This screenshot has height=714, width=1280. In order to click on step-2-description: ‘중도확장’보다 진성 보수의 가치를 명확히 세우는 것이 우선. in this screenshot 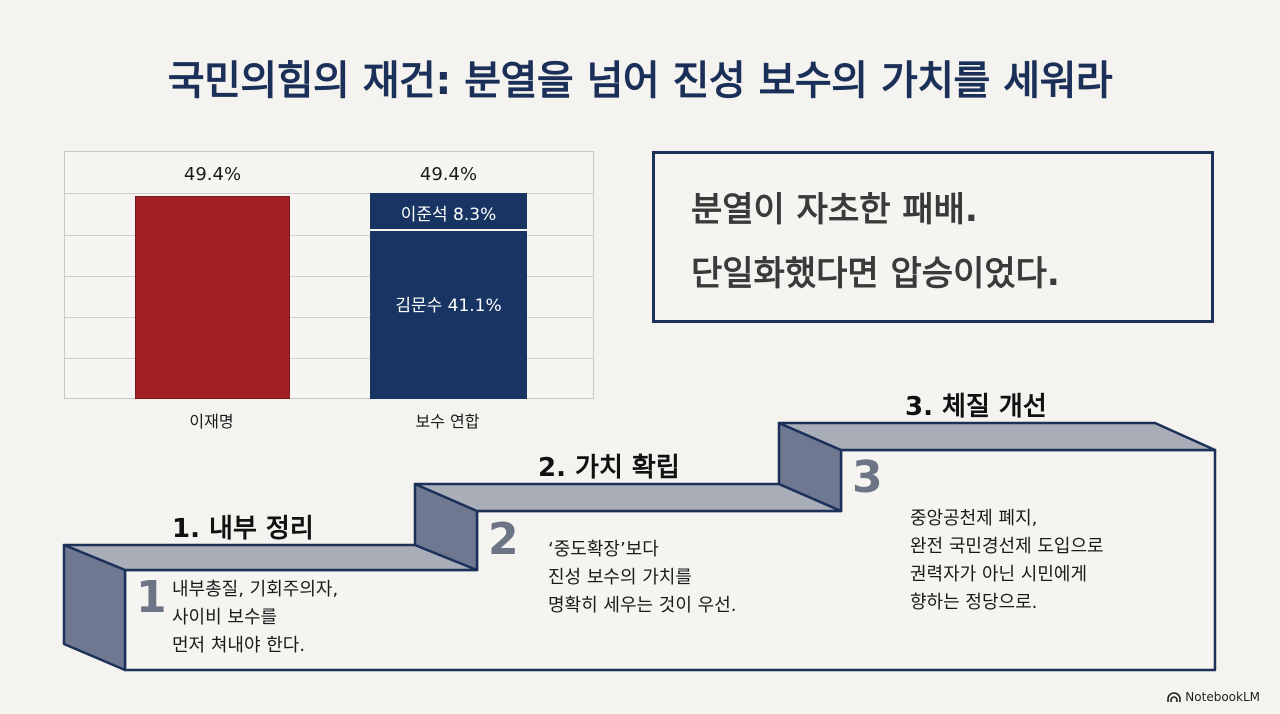, I will do `click(642, 577)`.